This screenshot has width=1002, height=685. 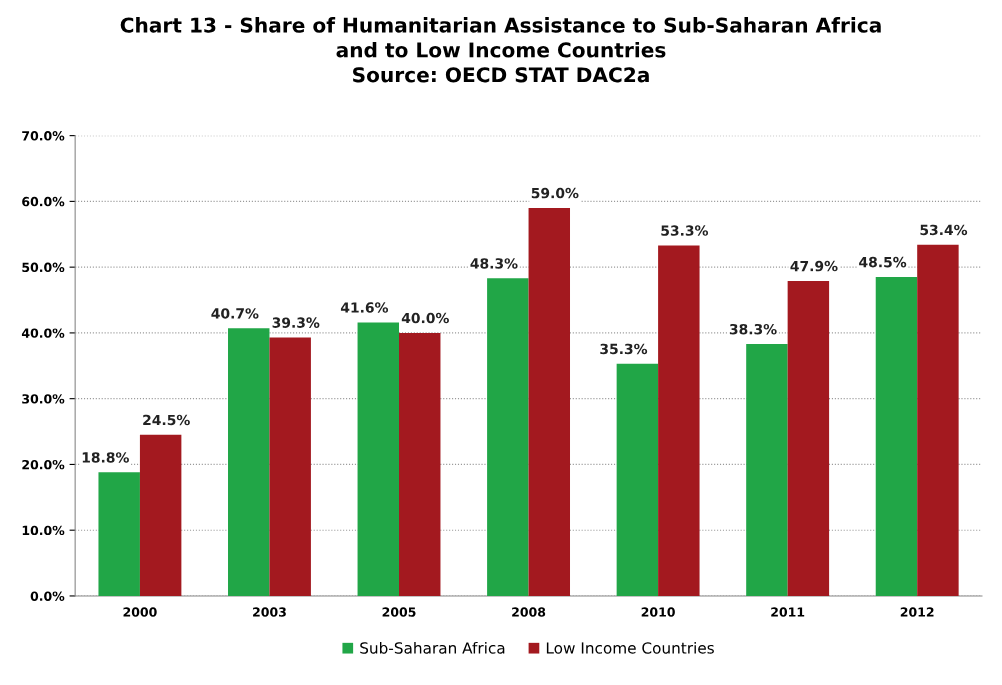 What do you see at coordinates (140, 612) in the screenshot?
I see `x-tick-label: 2000` at bounding box center [140, 612].